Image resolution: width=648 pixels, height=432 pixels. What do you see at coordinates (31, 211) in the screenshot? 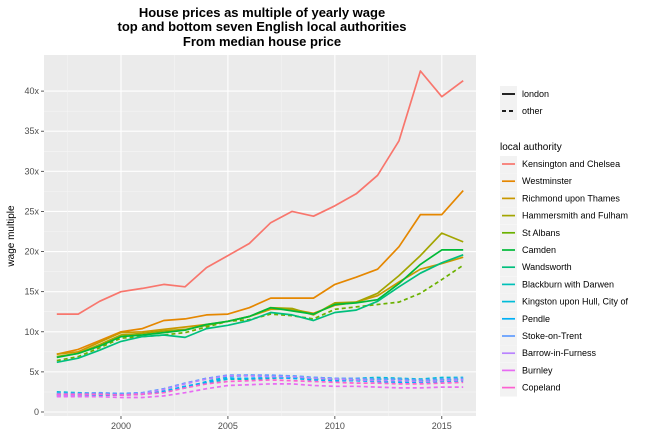
I see `y-tick-label: 25x` at bounding box center [31, 211].